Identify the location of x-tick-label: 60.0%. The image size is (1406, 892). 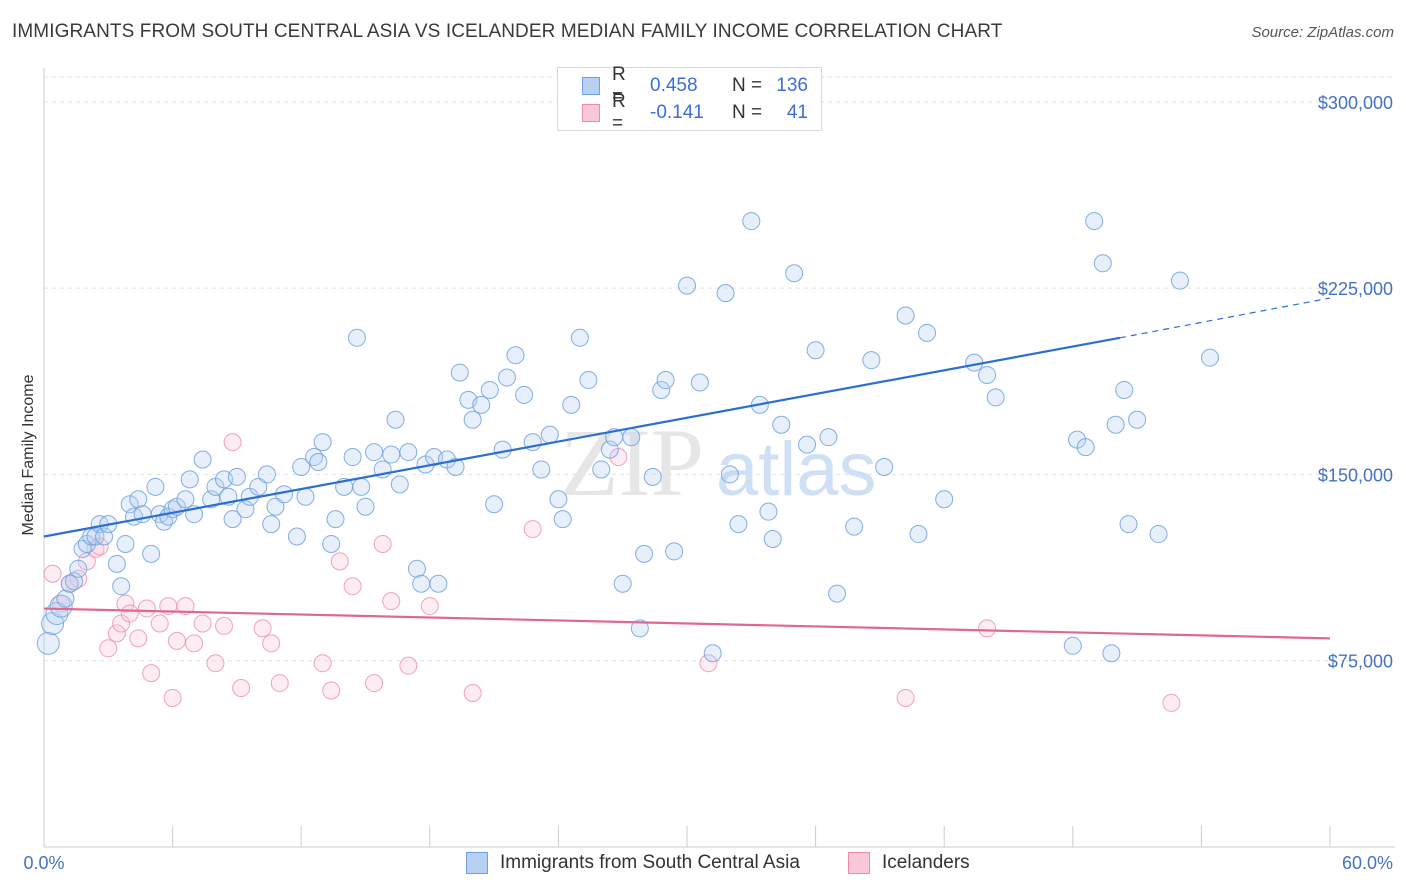
(1367, 863).